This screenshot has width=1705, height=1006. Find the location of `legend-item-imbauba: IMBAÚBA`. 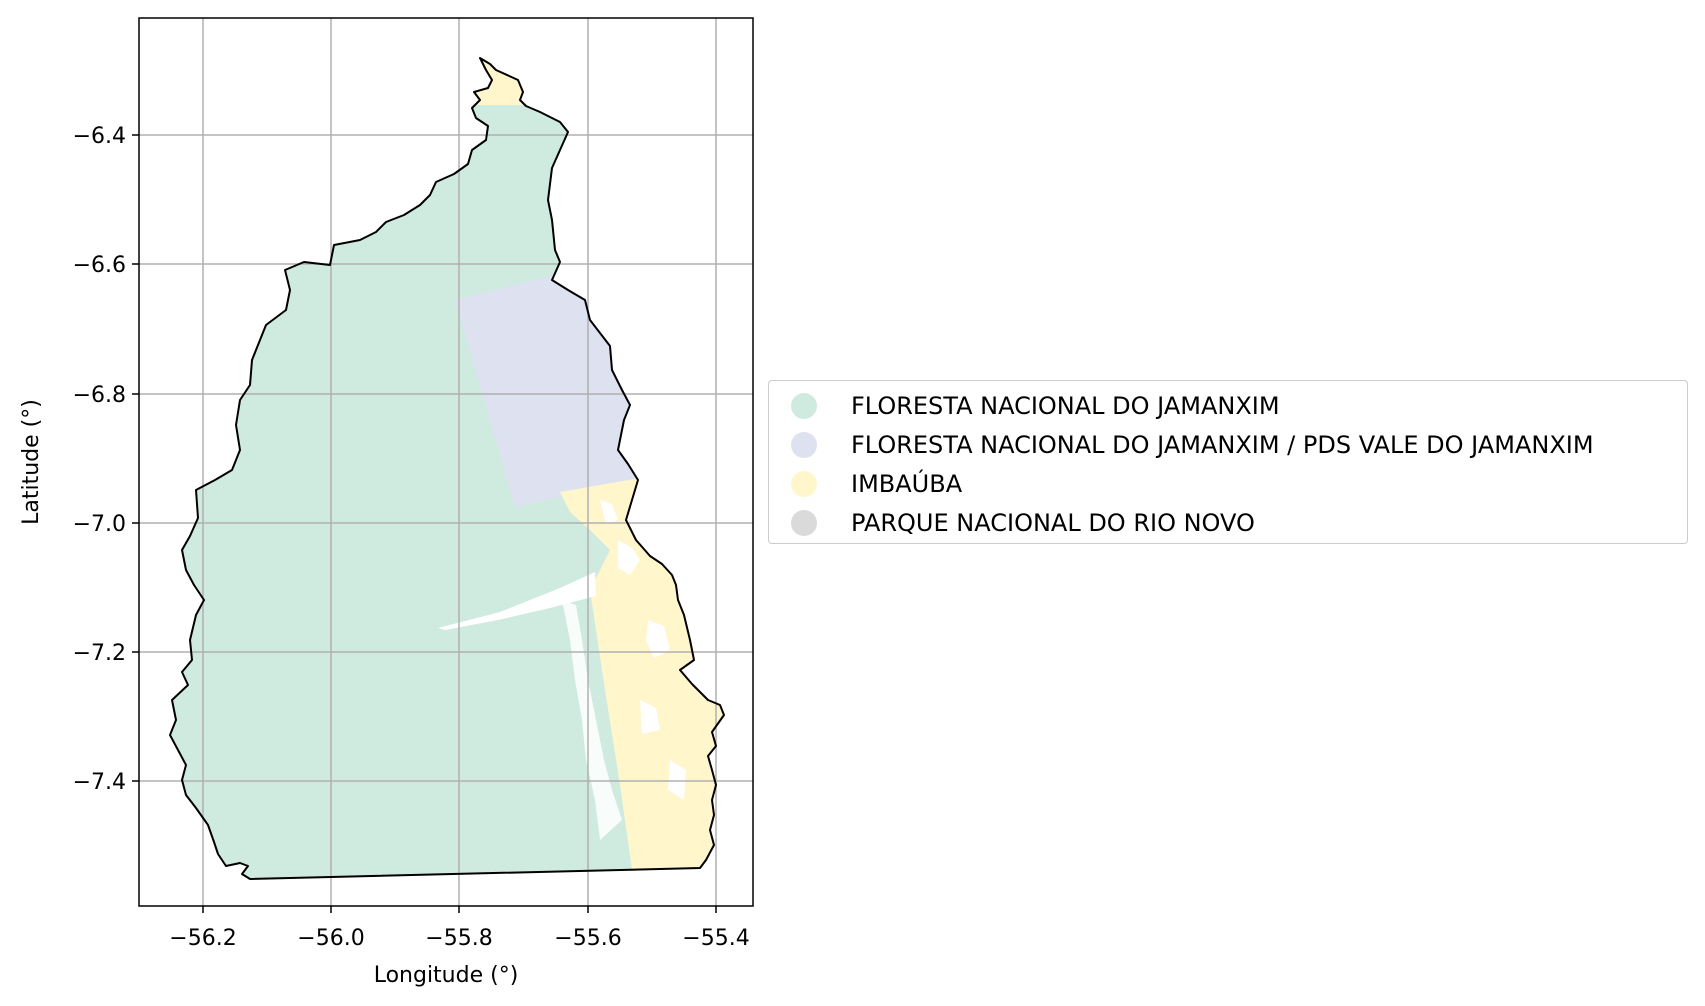

legend-item-imbauba: IMBAÚBA is located at coordinates (1228, 483).